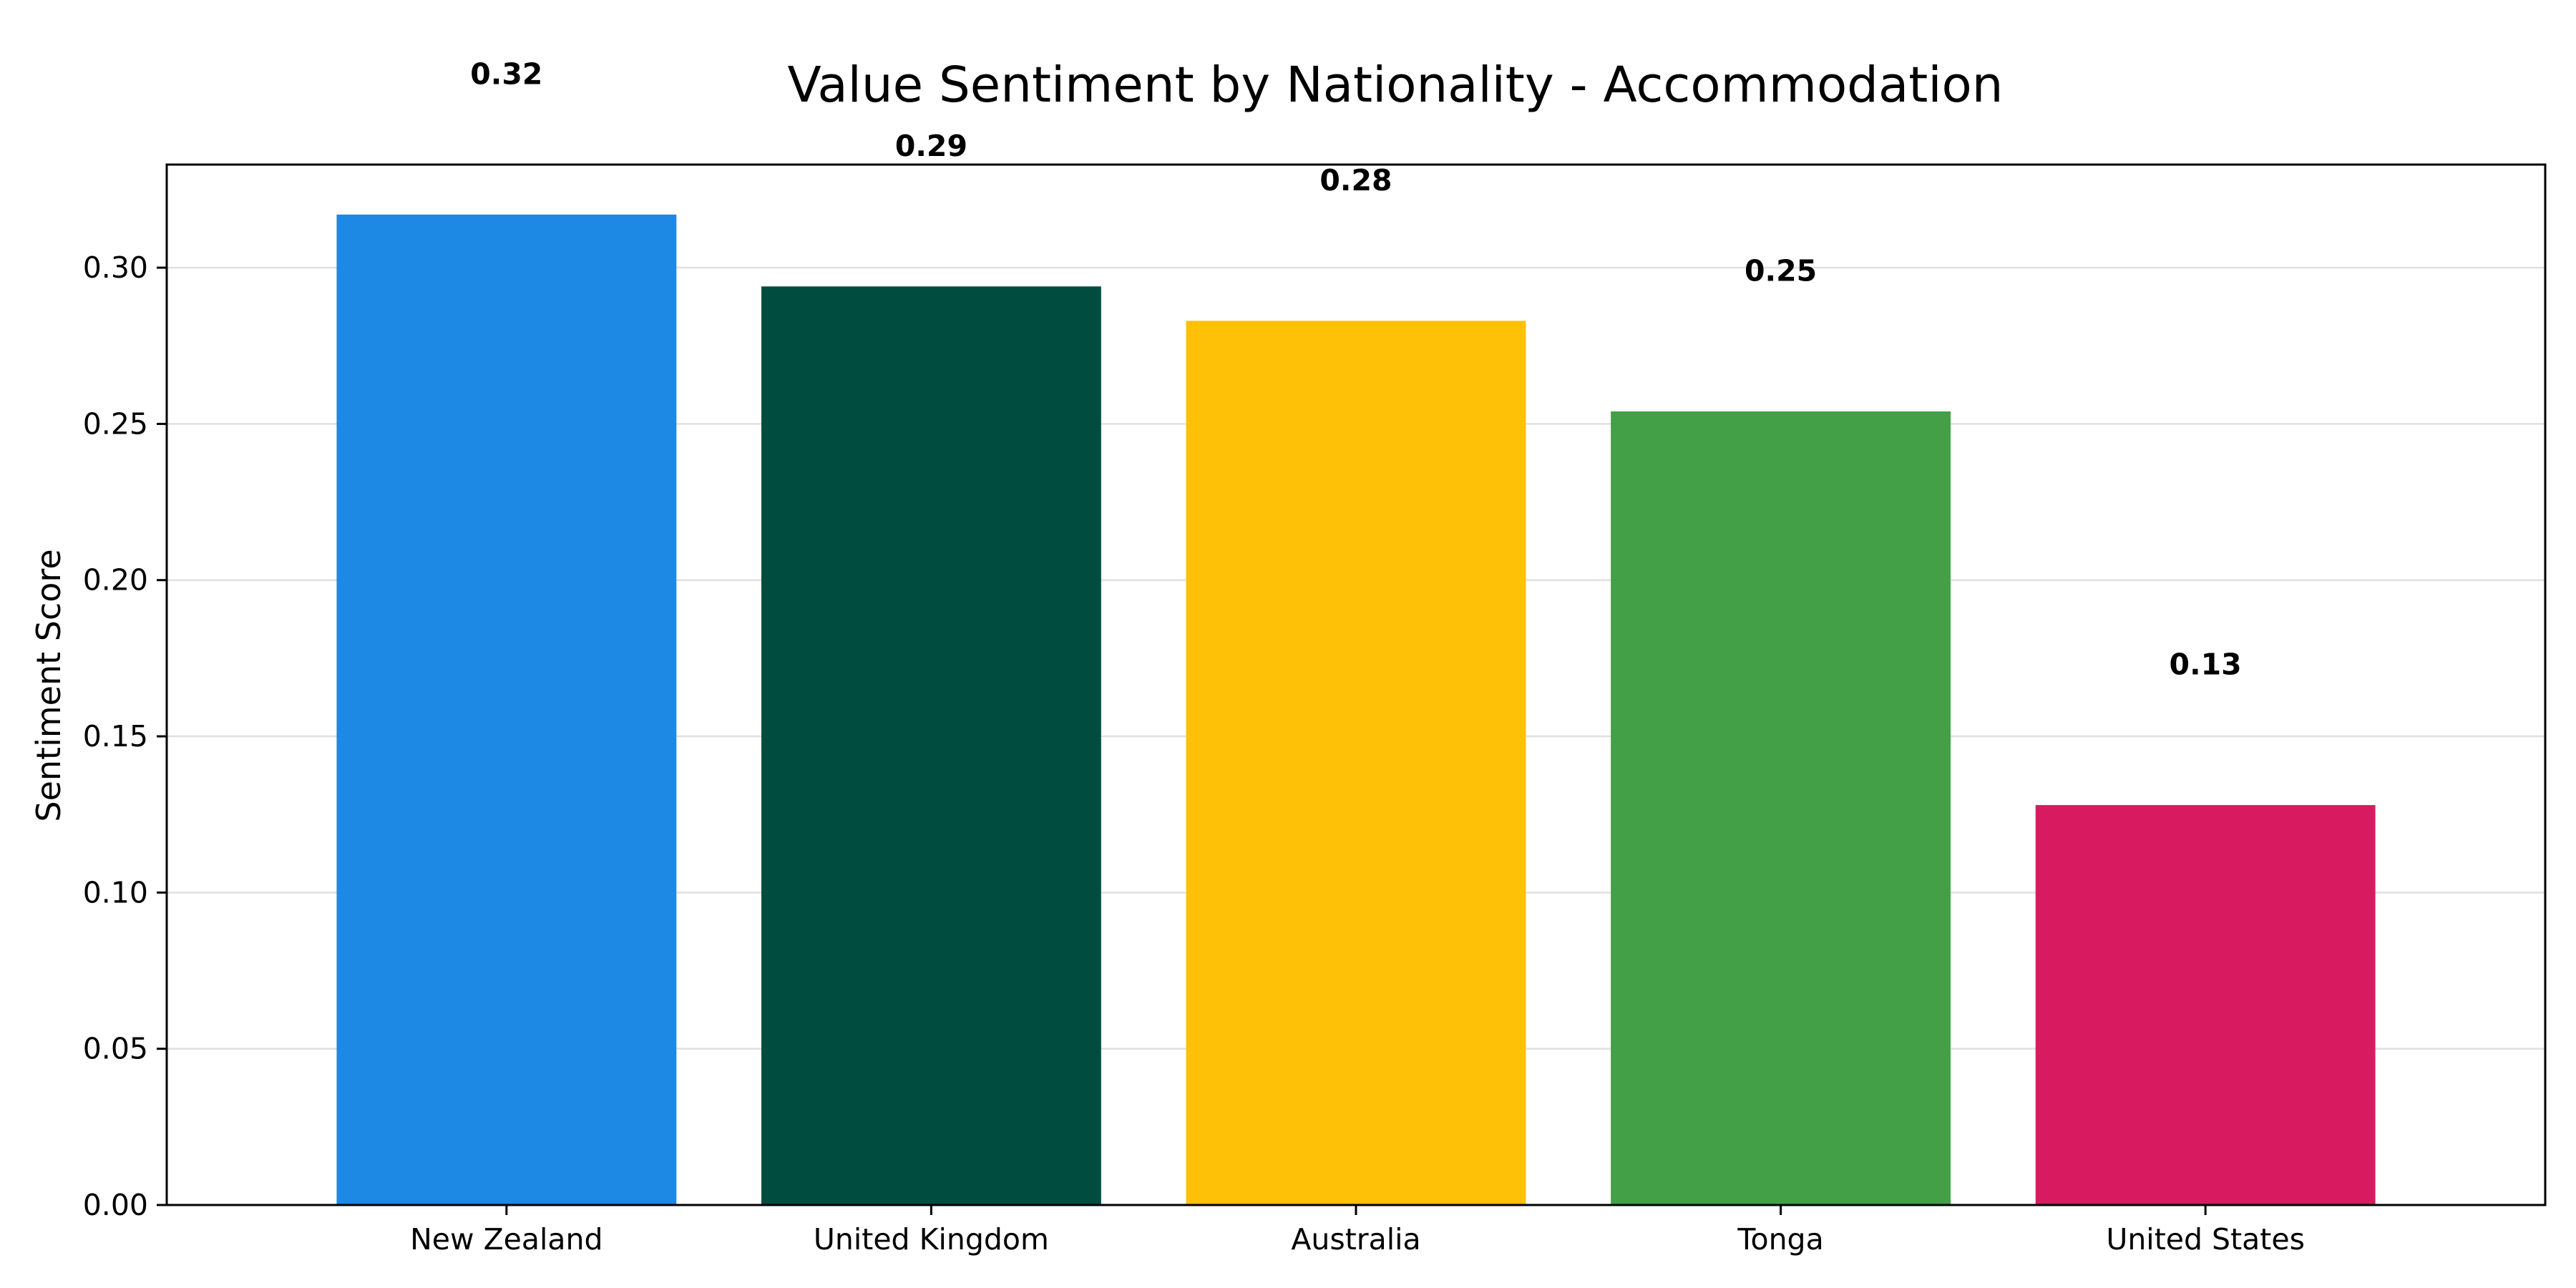 The image size is (2576, 1288). What do you see at coordinates (1355, 180) in the screenshot?
I see `data-label: 0.28` at bounding box center [1355, 180].